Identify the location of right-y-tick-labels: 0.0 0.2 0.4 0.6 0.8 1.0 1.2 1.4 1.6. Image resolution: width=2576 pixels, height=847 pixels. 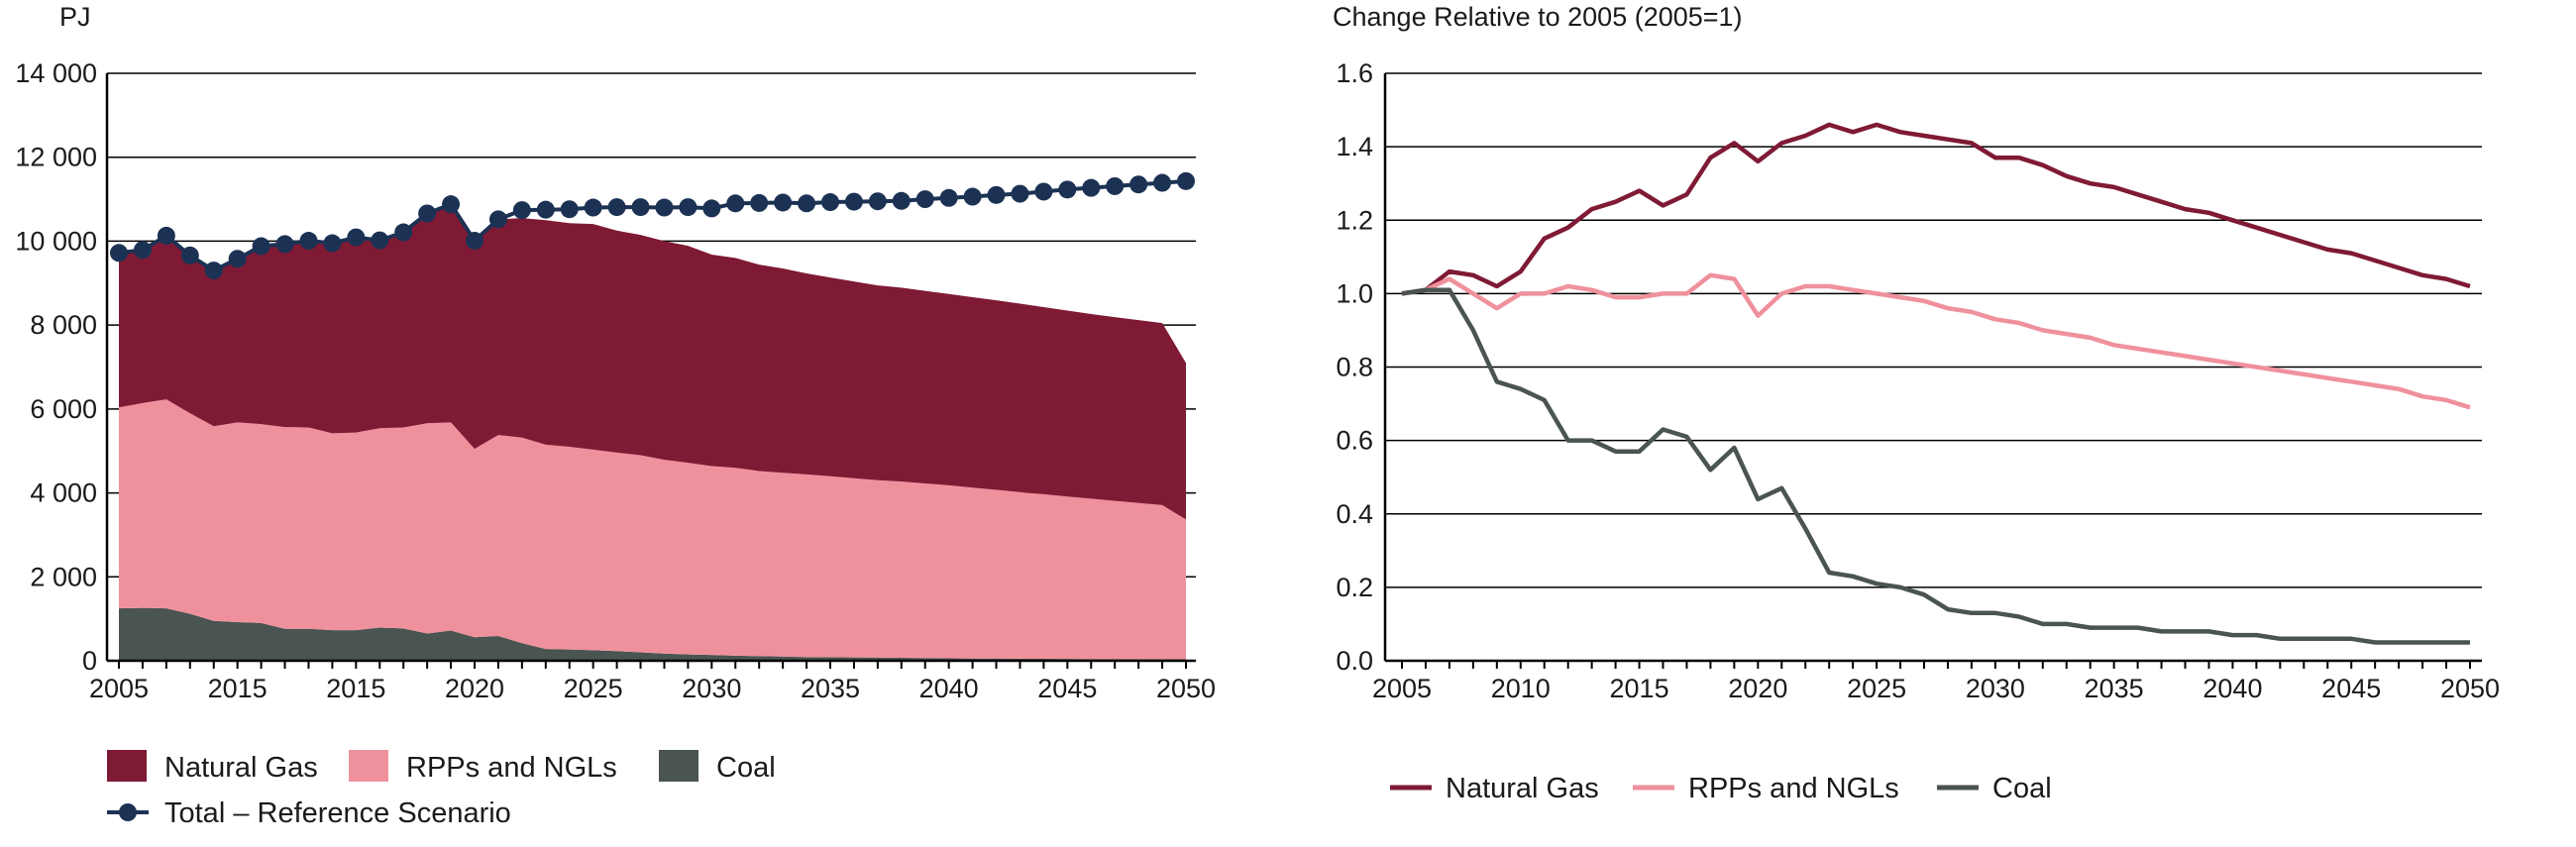
(1355, 367).